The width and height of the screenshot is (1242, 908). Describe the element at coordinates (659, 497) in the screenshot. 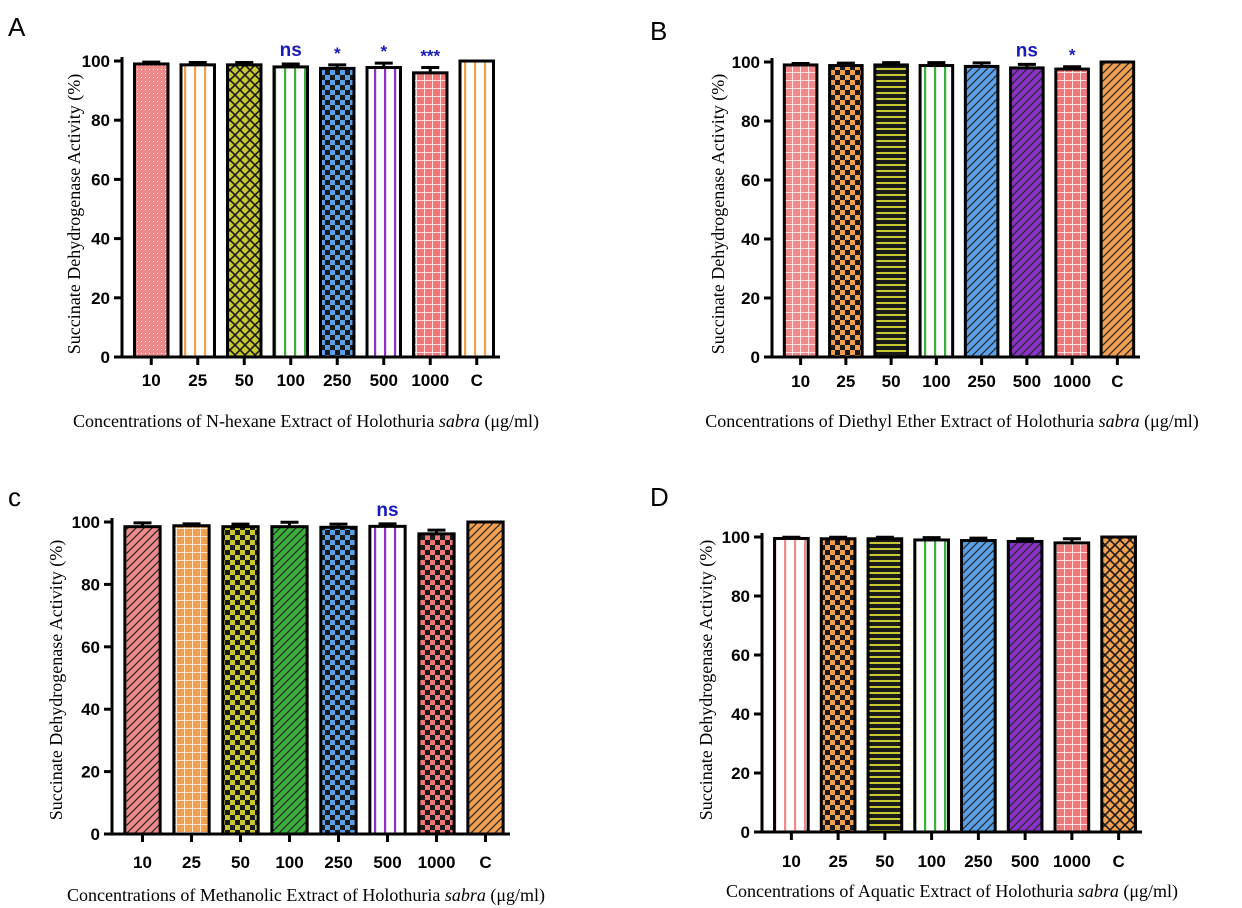

I see `panel-d-letter: D` at that location.